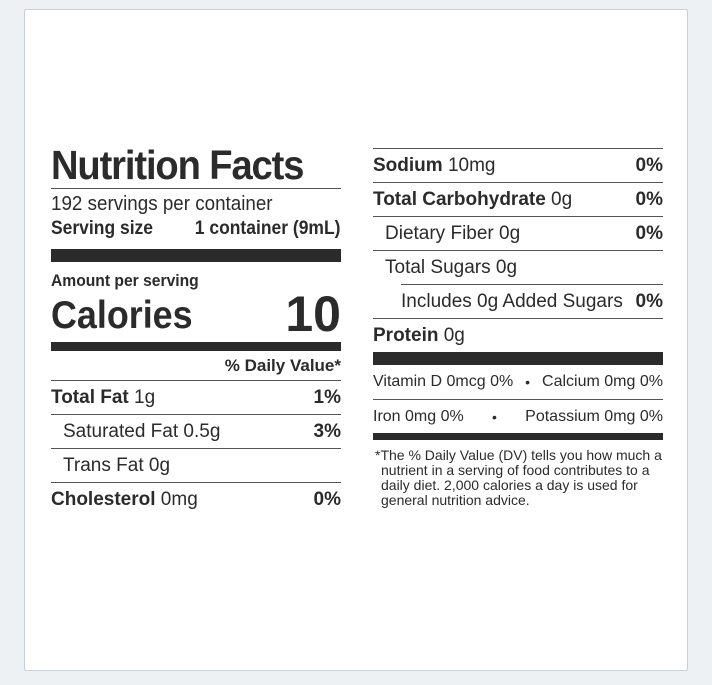 Image resolution: width=712 pixels, height=685 pixels. What do you see at coordinates (439, 233) in the screenshot?
I see `nutrient-name: Dietary Fiber` at bounding box center [439, 233].